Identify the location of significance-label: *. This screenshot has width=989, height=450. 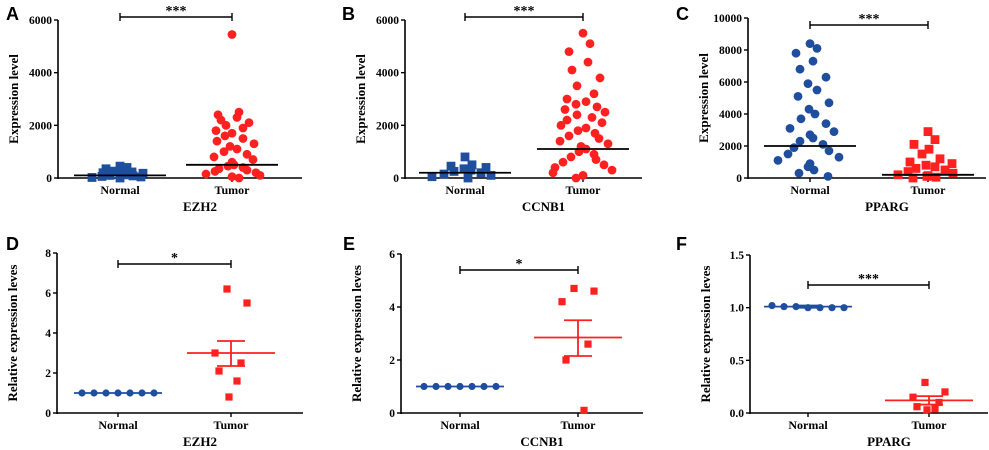
(519, 264).